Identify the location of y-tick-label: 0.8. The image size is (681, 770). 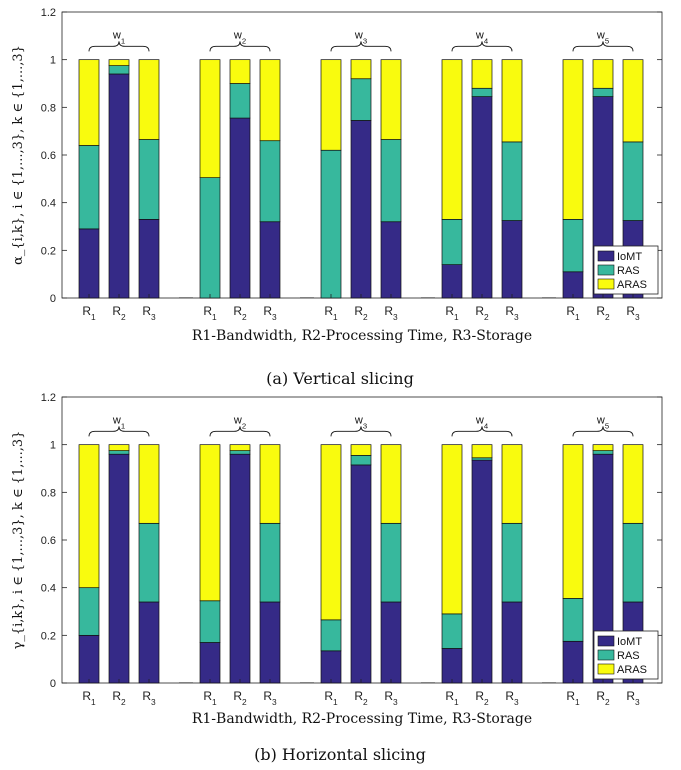
(48, 108).